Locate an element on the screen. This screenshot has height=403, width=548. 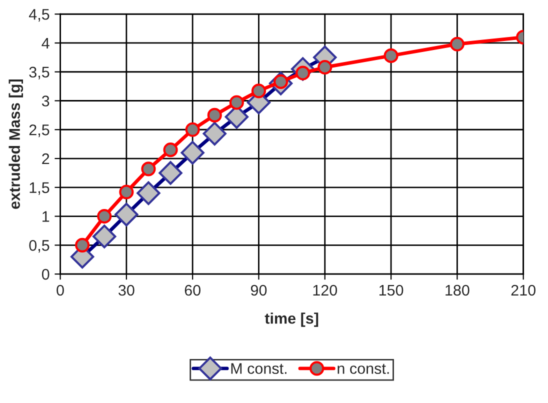
x-tick-label: 120 is located at coordinates (325, 290).